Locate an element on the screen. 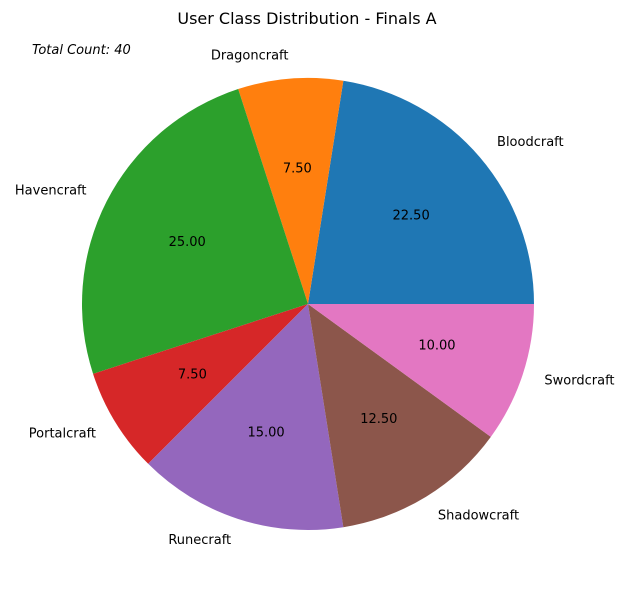 The height and width of the screenshot is (590, 629). value-label-bloodcraft: 22.50 is located at coordinates (411, 215).